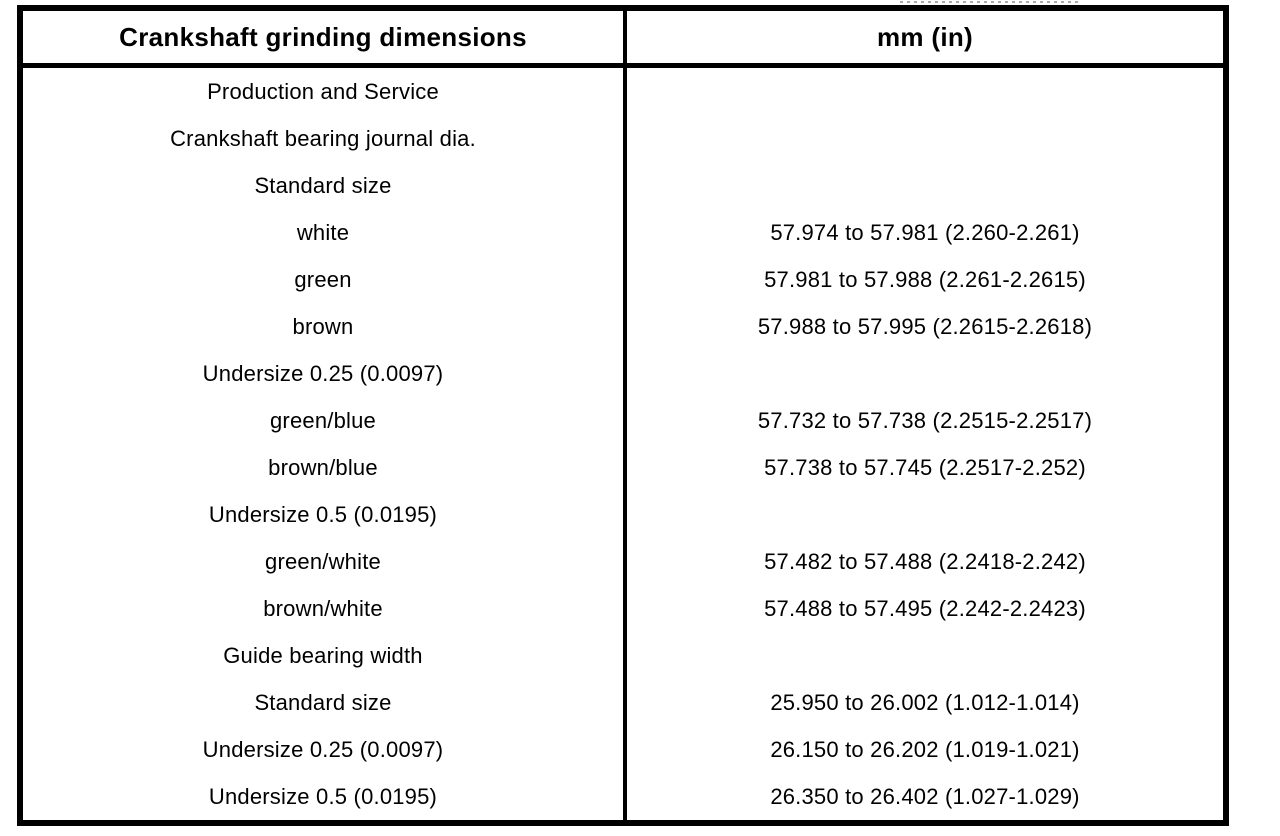  Describe the element at coordinates (923, 326) in the screenshot. I see `row-value: 57.988 to 57.995 (2.2615-2.2618)` at that location.